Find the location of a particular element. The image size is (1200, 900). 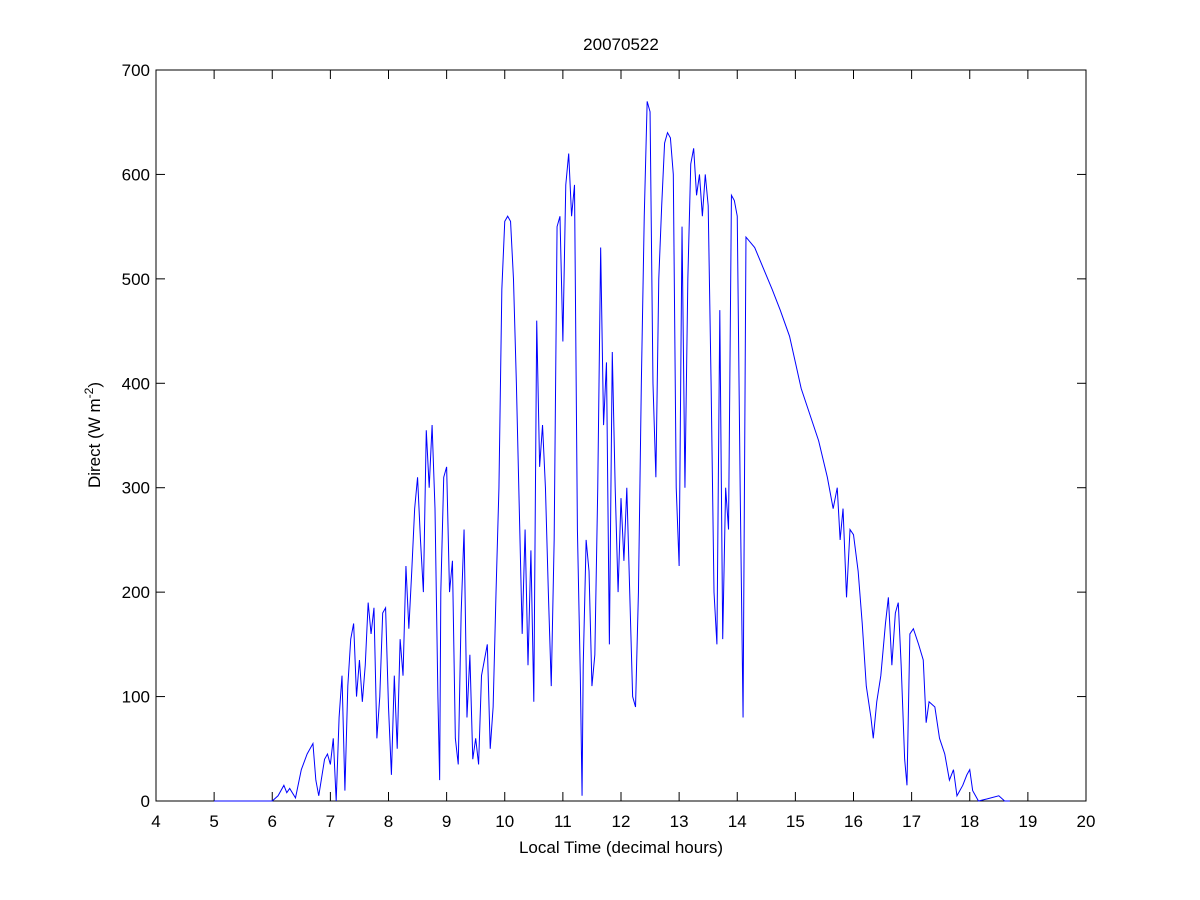

chart-title: 20070522 is located at coordinates (621, 44).